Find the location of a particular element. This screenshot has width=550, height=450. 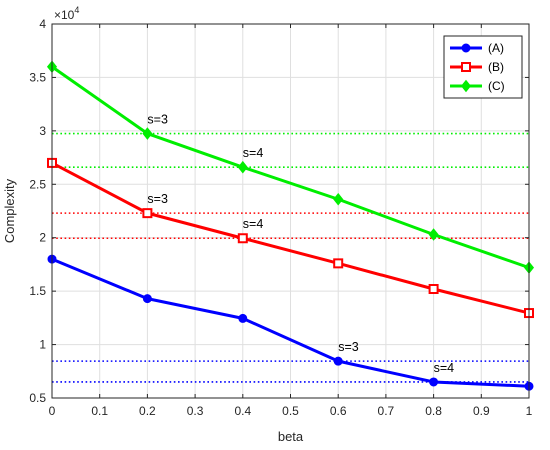

y-exponent-label: ×10⁴ is located at coordinates (66, 13).